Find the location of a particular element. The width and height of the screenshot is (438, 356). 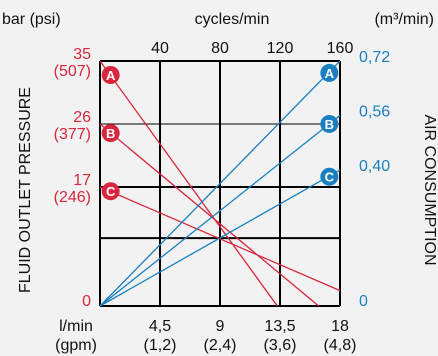

pressure-series-c-badge is located at coordinates (110, 191).